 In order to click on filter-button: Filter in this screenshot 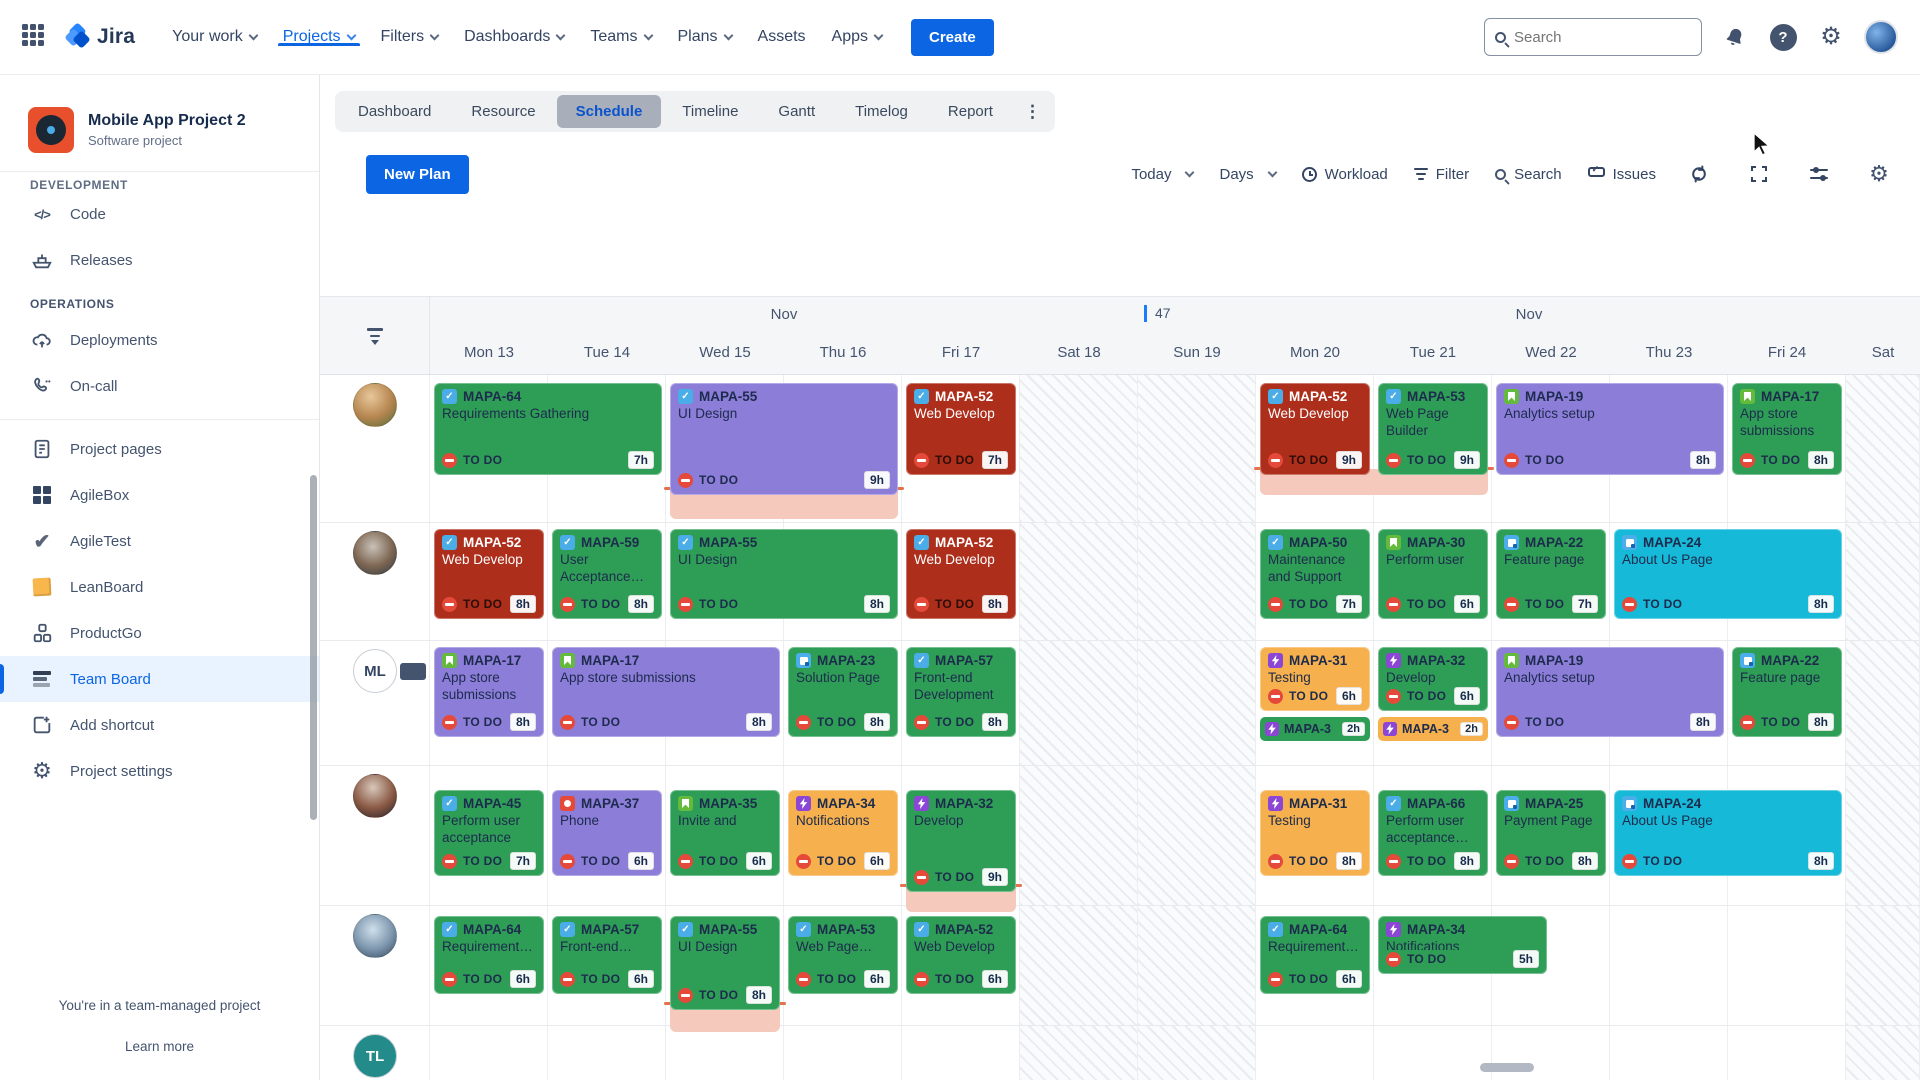, I will do `click(1441, 174)`.